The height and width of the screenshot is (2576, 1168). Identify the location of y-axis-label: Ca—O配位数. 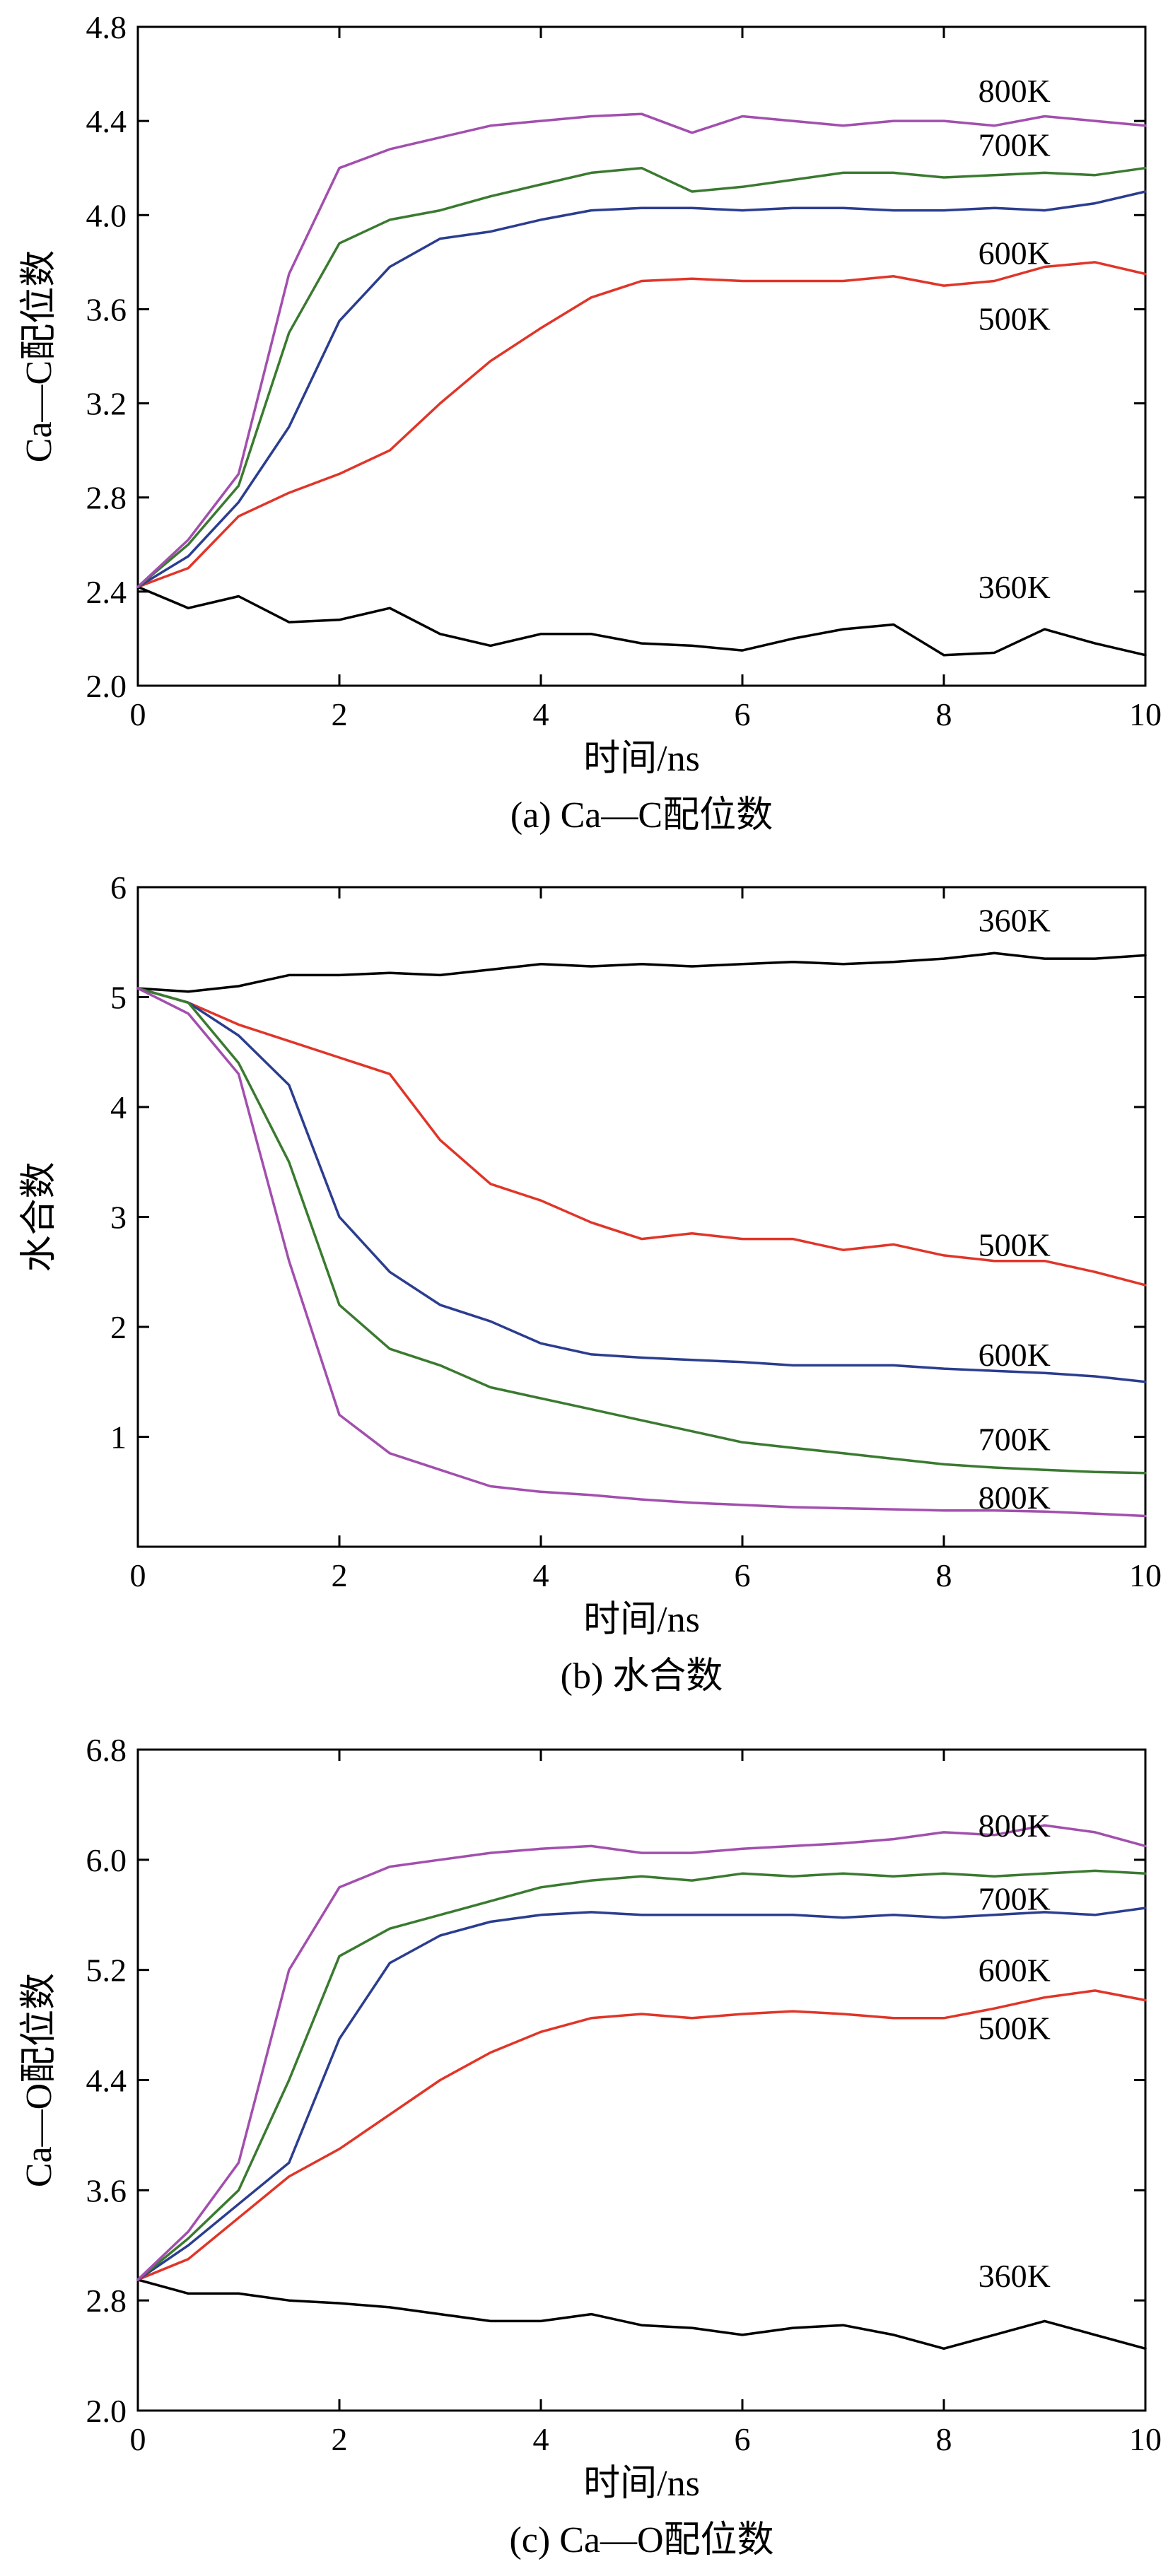
(39, 2080).